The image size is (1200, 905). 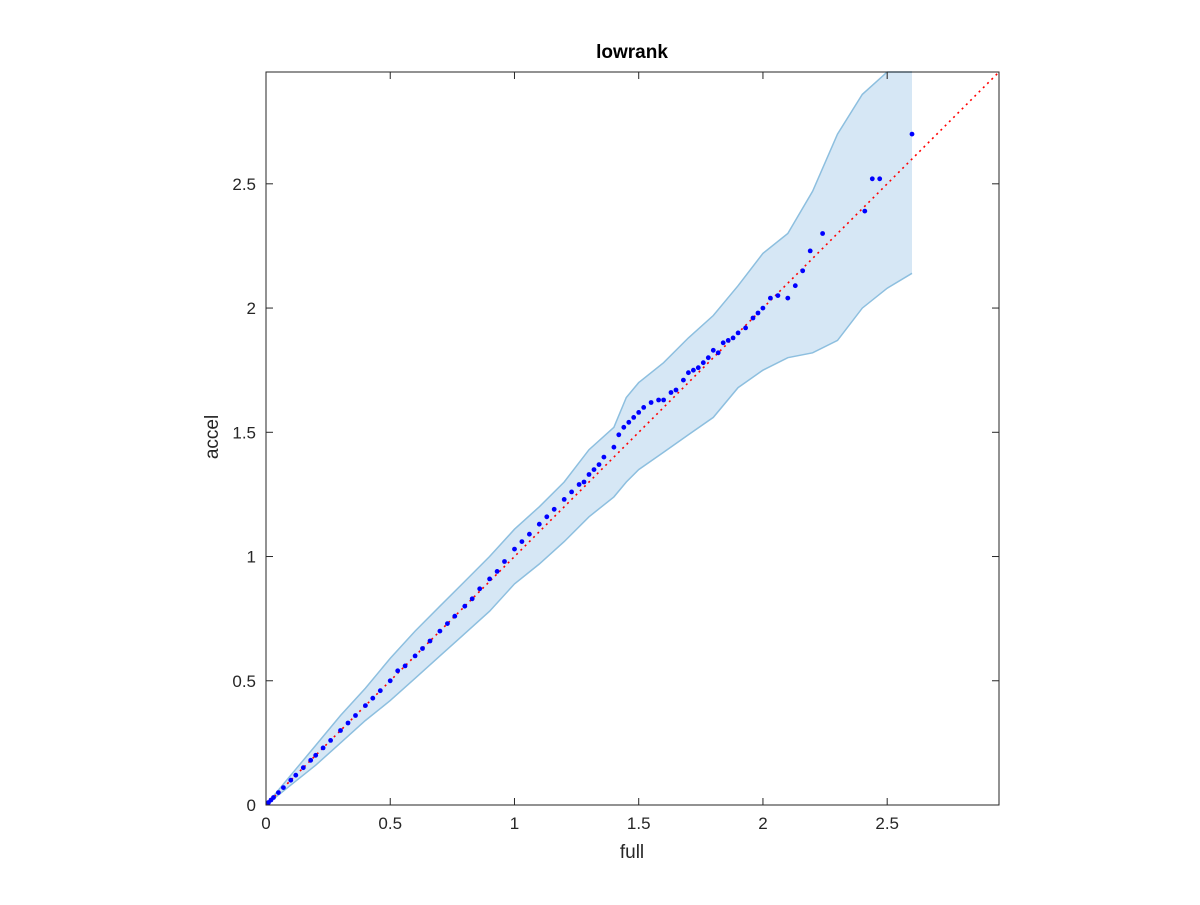 I want to click on y-axis-label: accel, so click(x=212, y=437).